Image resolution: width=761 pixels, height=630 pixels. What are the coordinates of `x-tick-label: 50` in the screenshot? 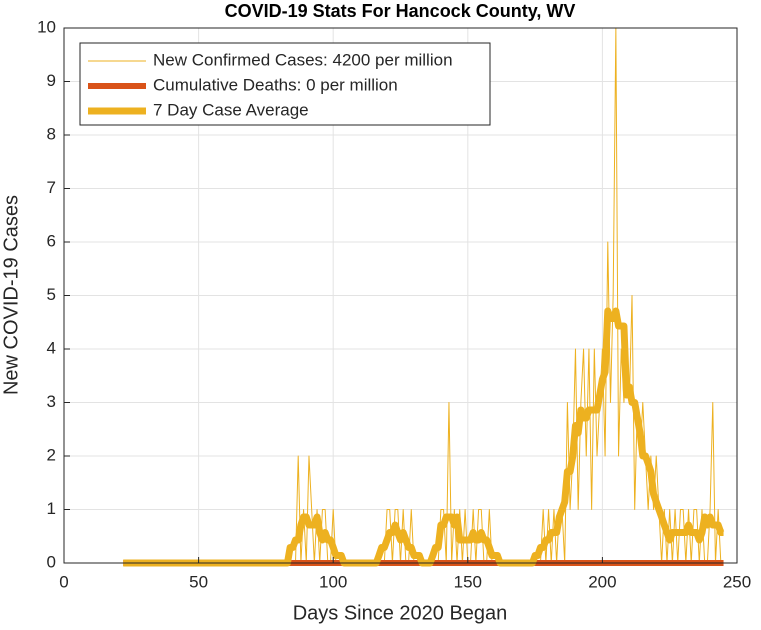 It's located at (198, 581).